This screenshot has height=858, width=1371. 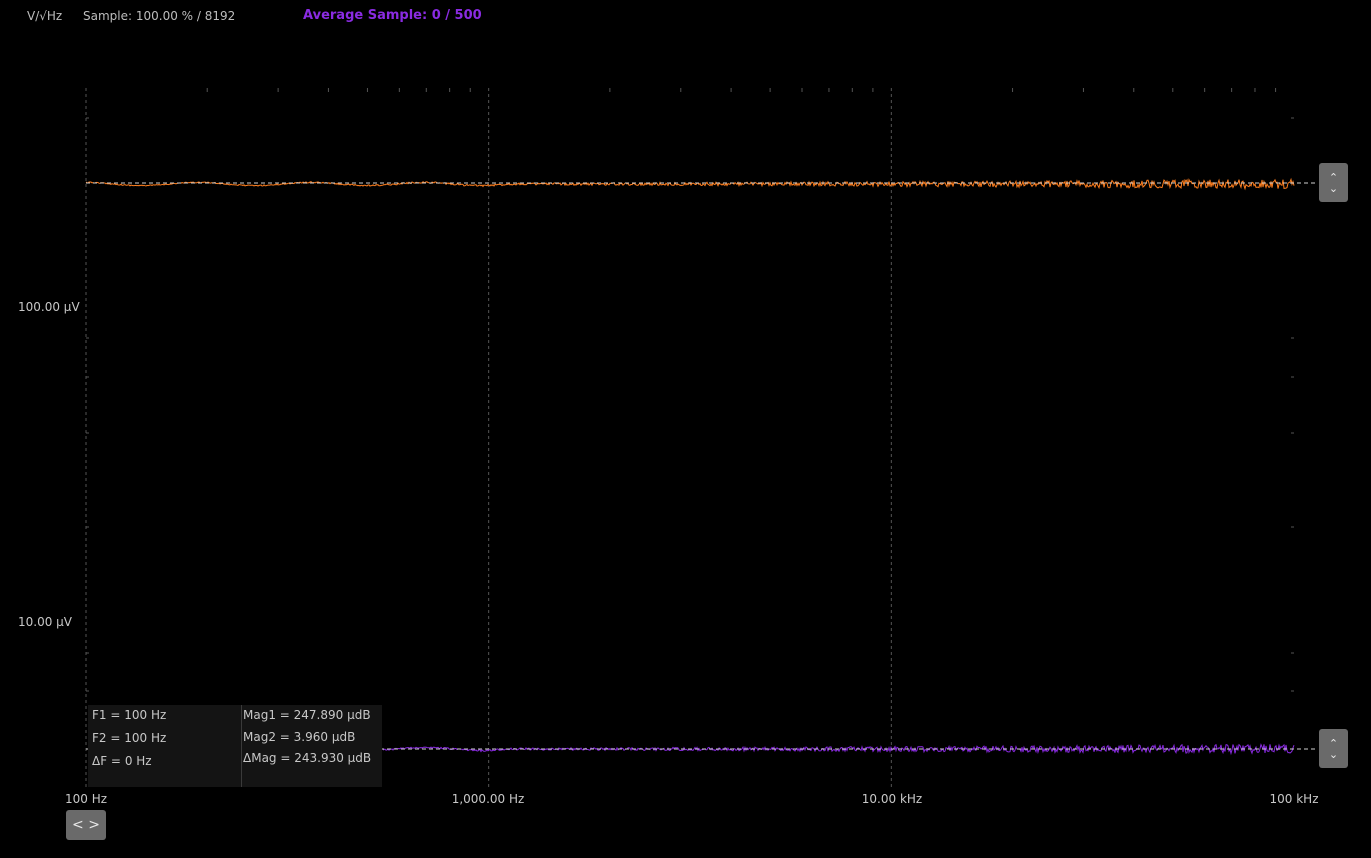 What do you see at coordinates (241, 746) in the screenshot?
I see `panel-divider` at bounding box center [241, 746].